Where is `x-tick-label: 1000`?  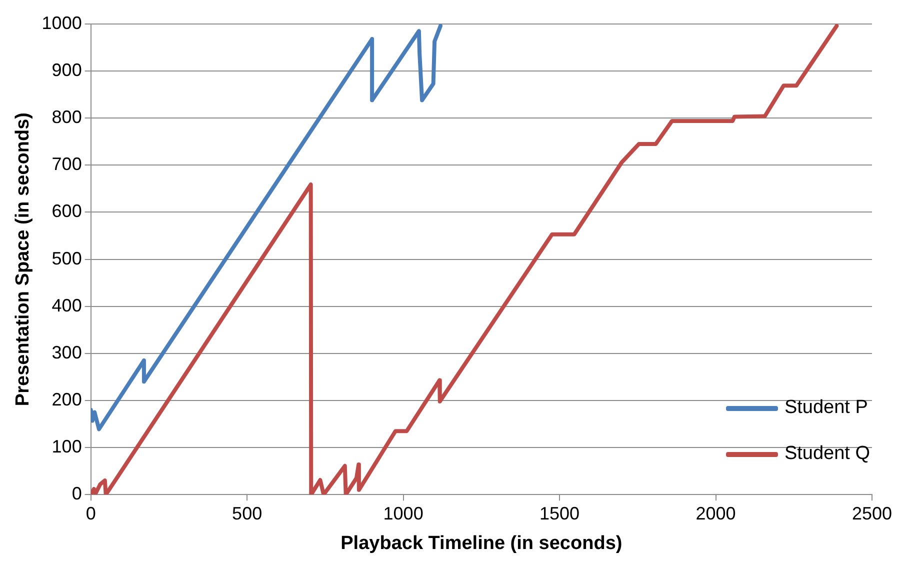
x-tick-label: 1000 is located at coordinates (403, 513).